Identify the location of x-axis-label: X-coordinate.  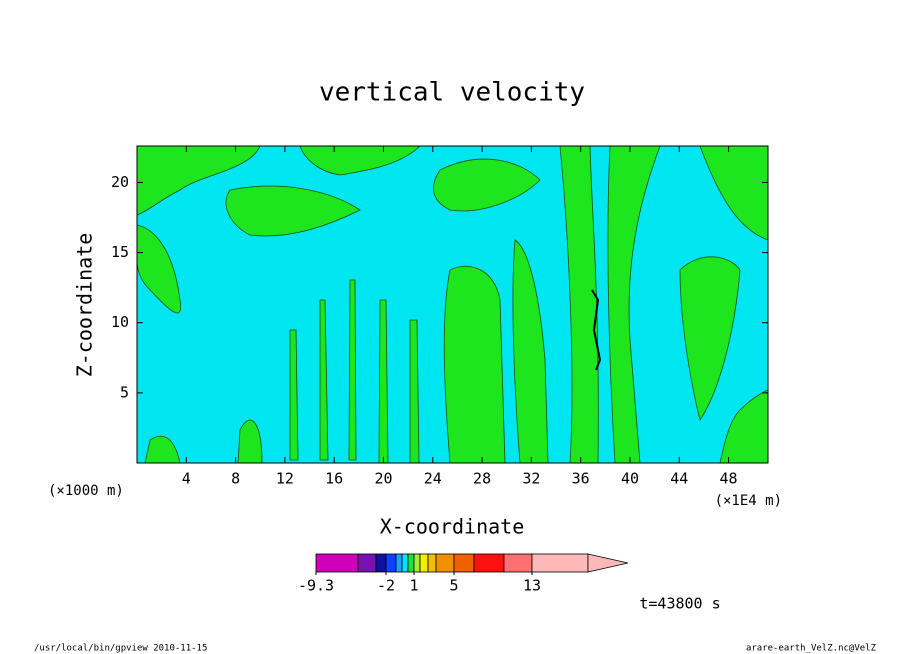
(452, 527).